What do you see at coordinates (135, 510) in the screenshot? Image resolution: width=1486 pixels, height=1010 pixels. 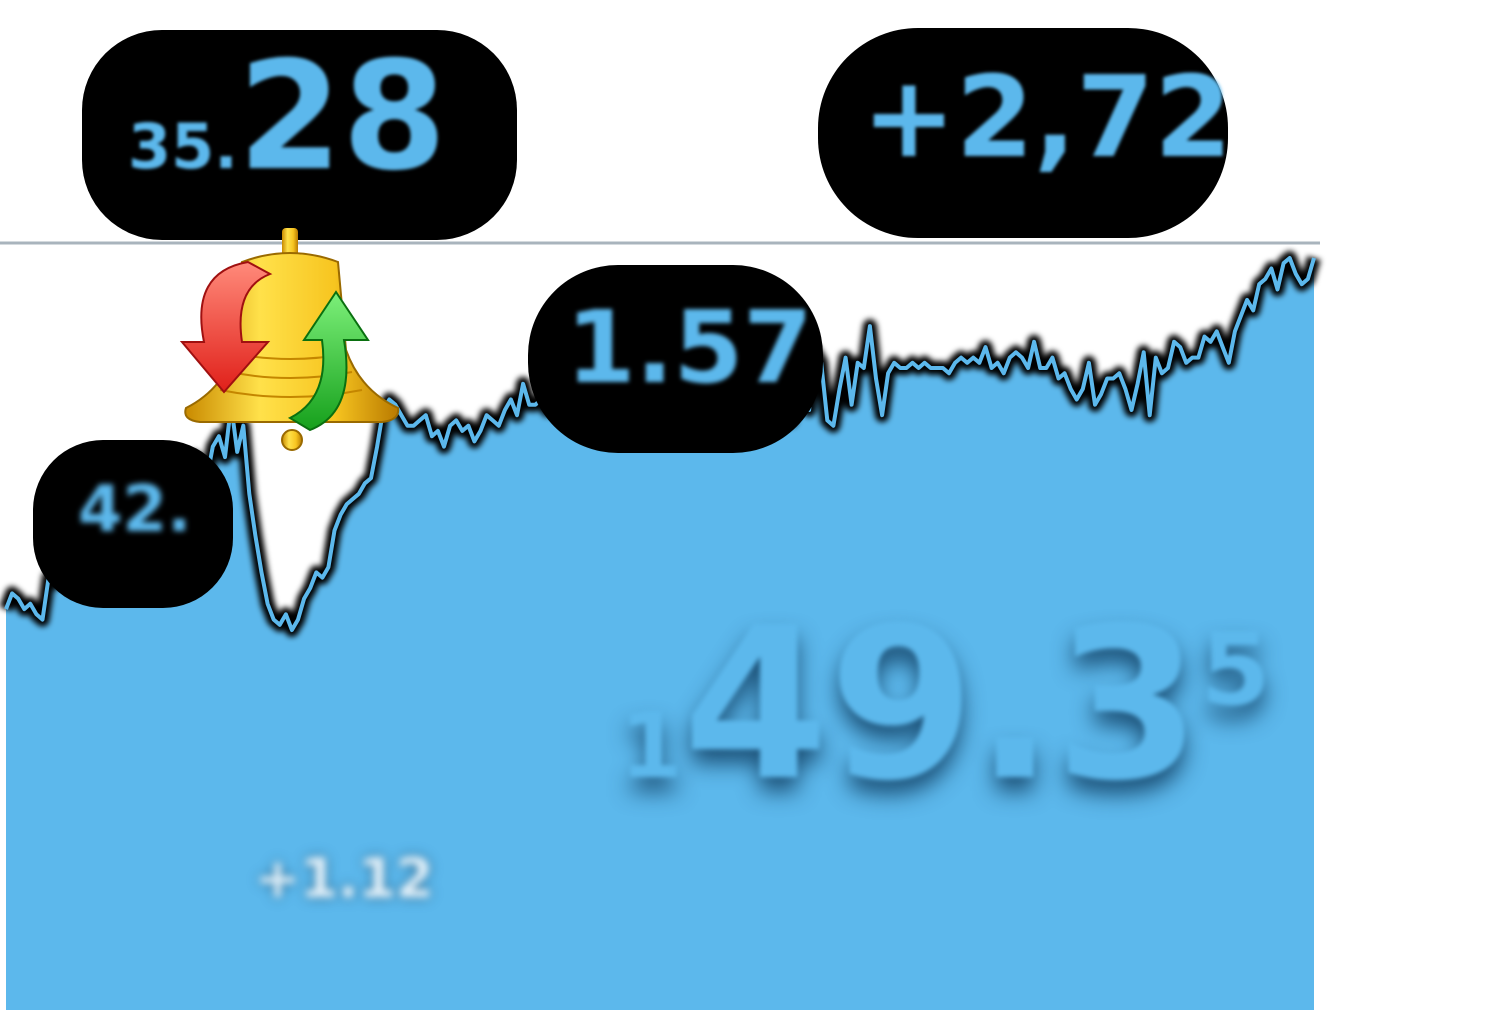 I see `label-left: 42.` at bounding box center [135, 510].